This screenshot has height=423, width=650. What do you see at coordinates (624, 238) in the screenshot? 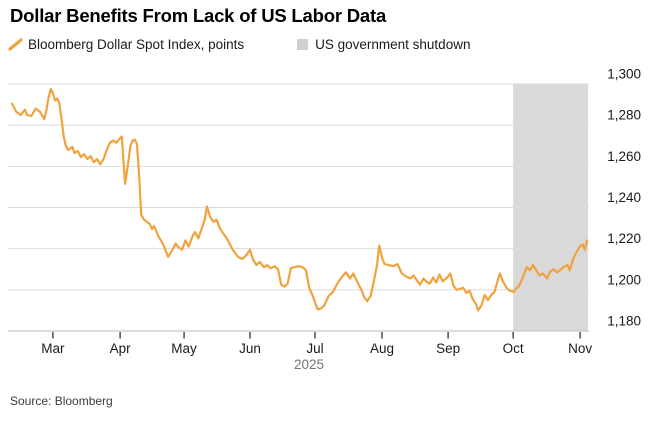
I see `y-axis-label: 1,220` at bounding box center [624, 238].